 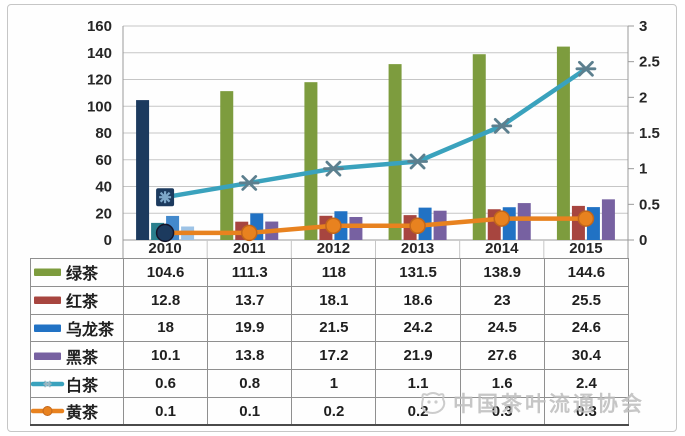 I want to click on cell-red-tea-2012: 18.1, so click(x=334, y=300).